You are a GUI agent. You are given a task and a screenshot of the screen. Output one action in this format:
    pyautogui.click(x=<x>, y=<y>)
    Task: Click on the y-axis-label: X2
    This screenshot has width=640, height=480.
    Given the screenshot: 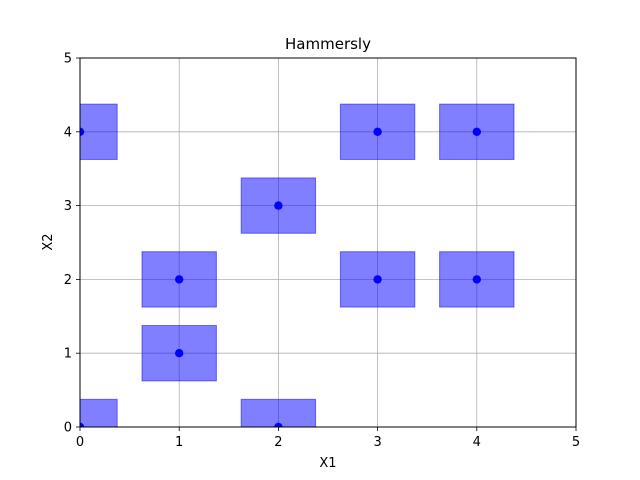 What is the action you would take?
    pyautogui.click(x=48, y=241)
    